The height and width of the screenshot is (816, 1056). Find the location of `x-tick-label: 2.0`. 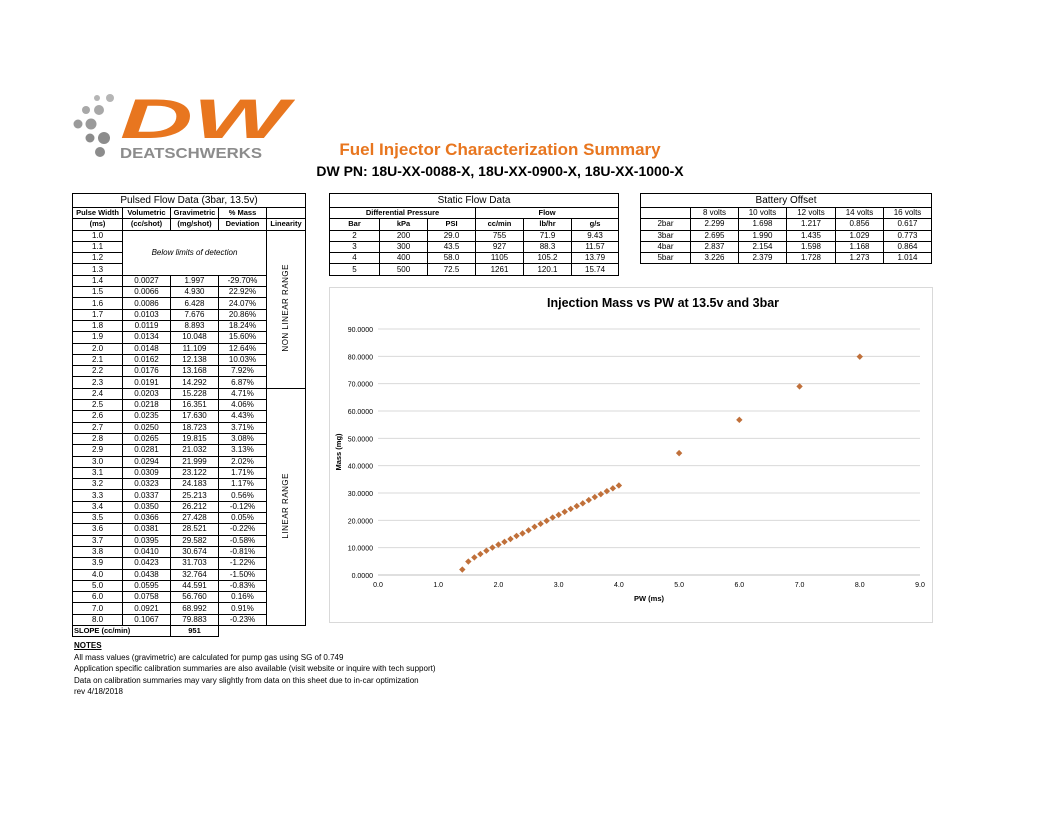

x-tick-label: 2.0 is located at coordinates (499, 585).